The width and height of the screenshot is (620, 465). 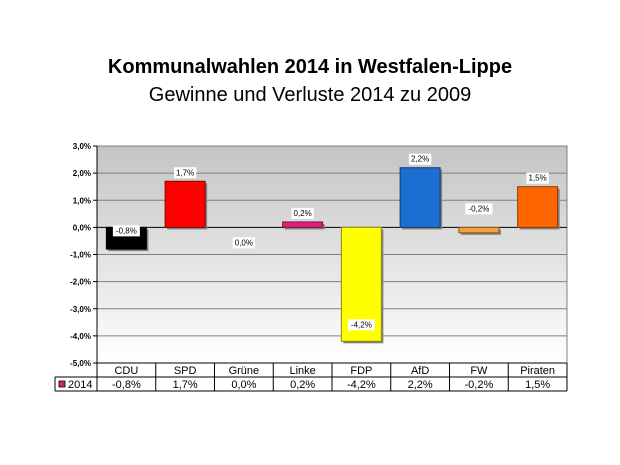 What do you see at coordinates (80, 385) in the screenshot?
I see `legend-series-name: 2014` at bounding box center [80, 385].